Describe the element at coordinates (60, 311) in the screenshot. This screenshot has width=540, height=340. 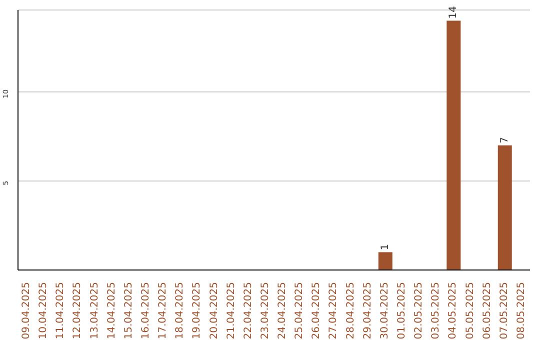
I see `x-tick-label: 11.04.2025` at that location.